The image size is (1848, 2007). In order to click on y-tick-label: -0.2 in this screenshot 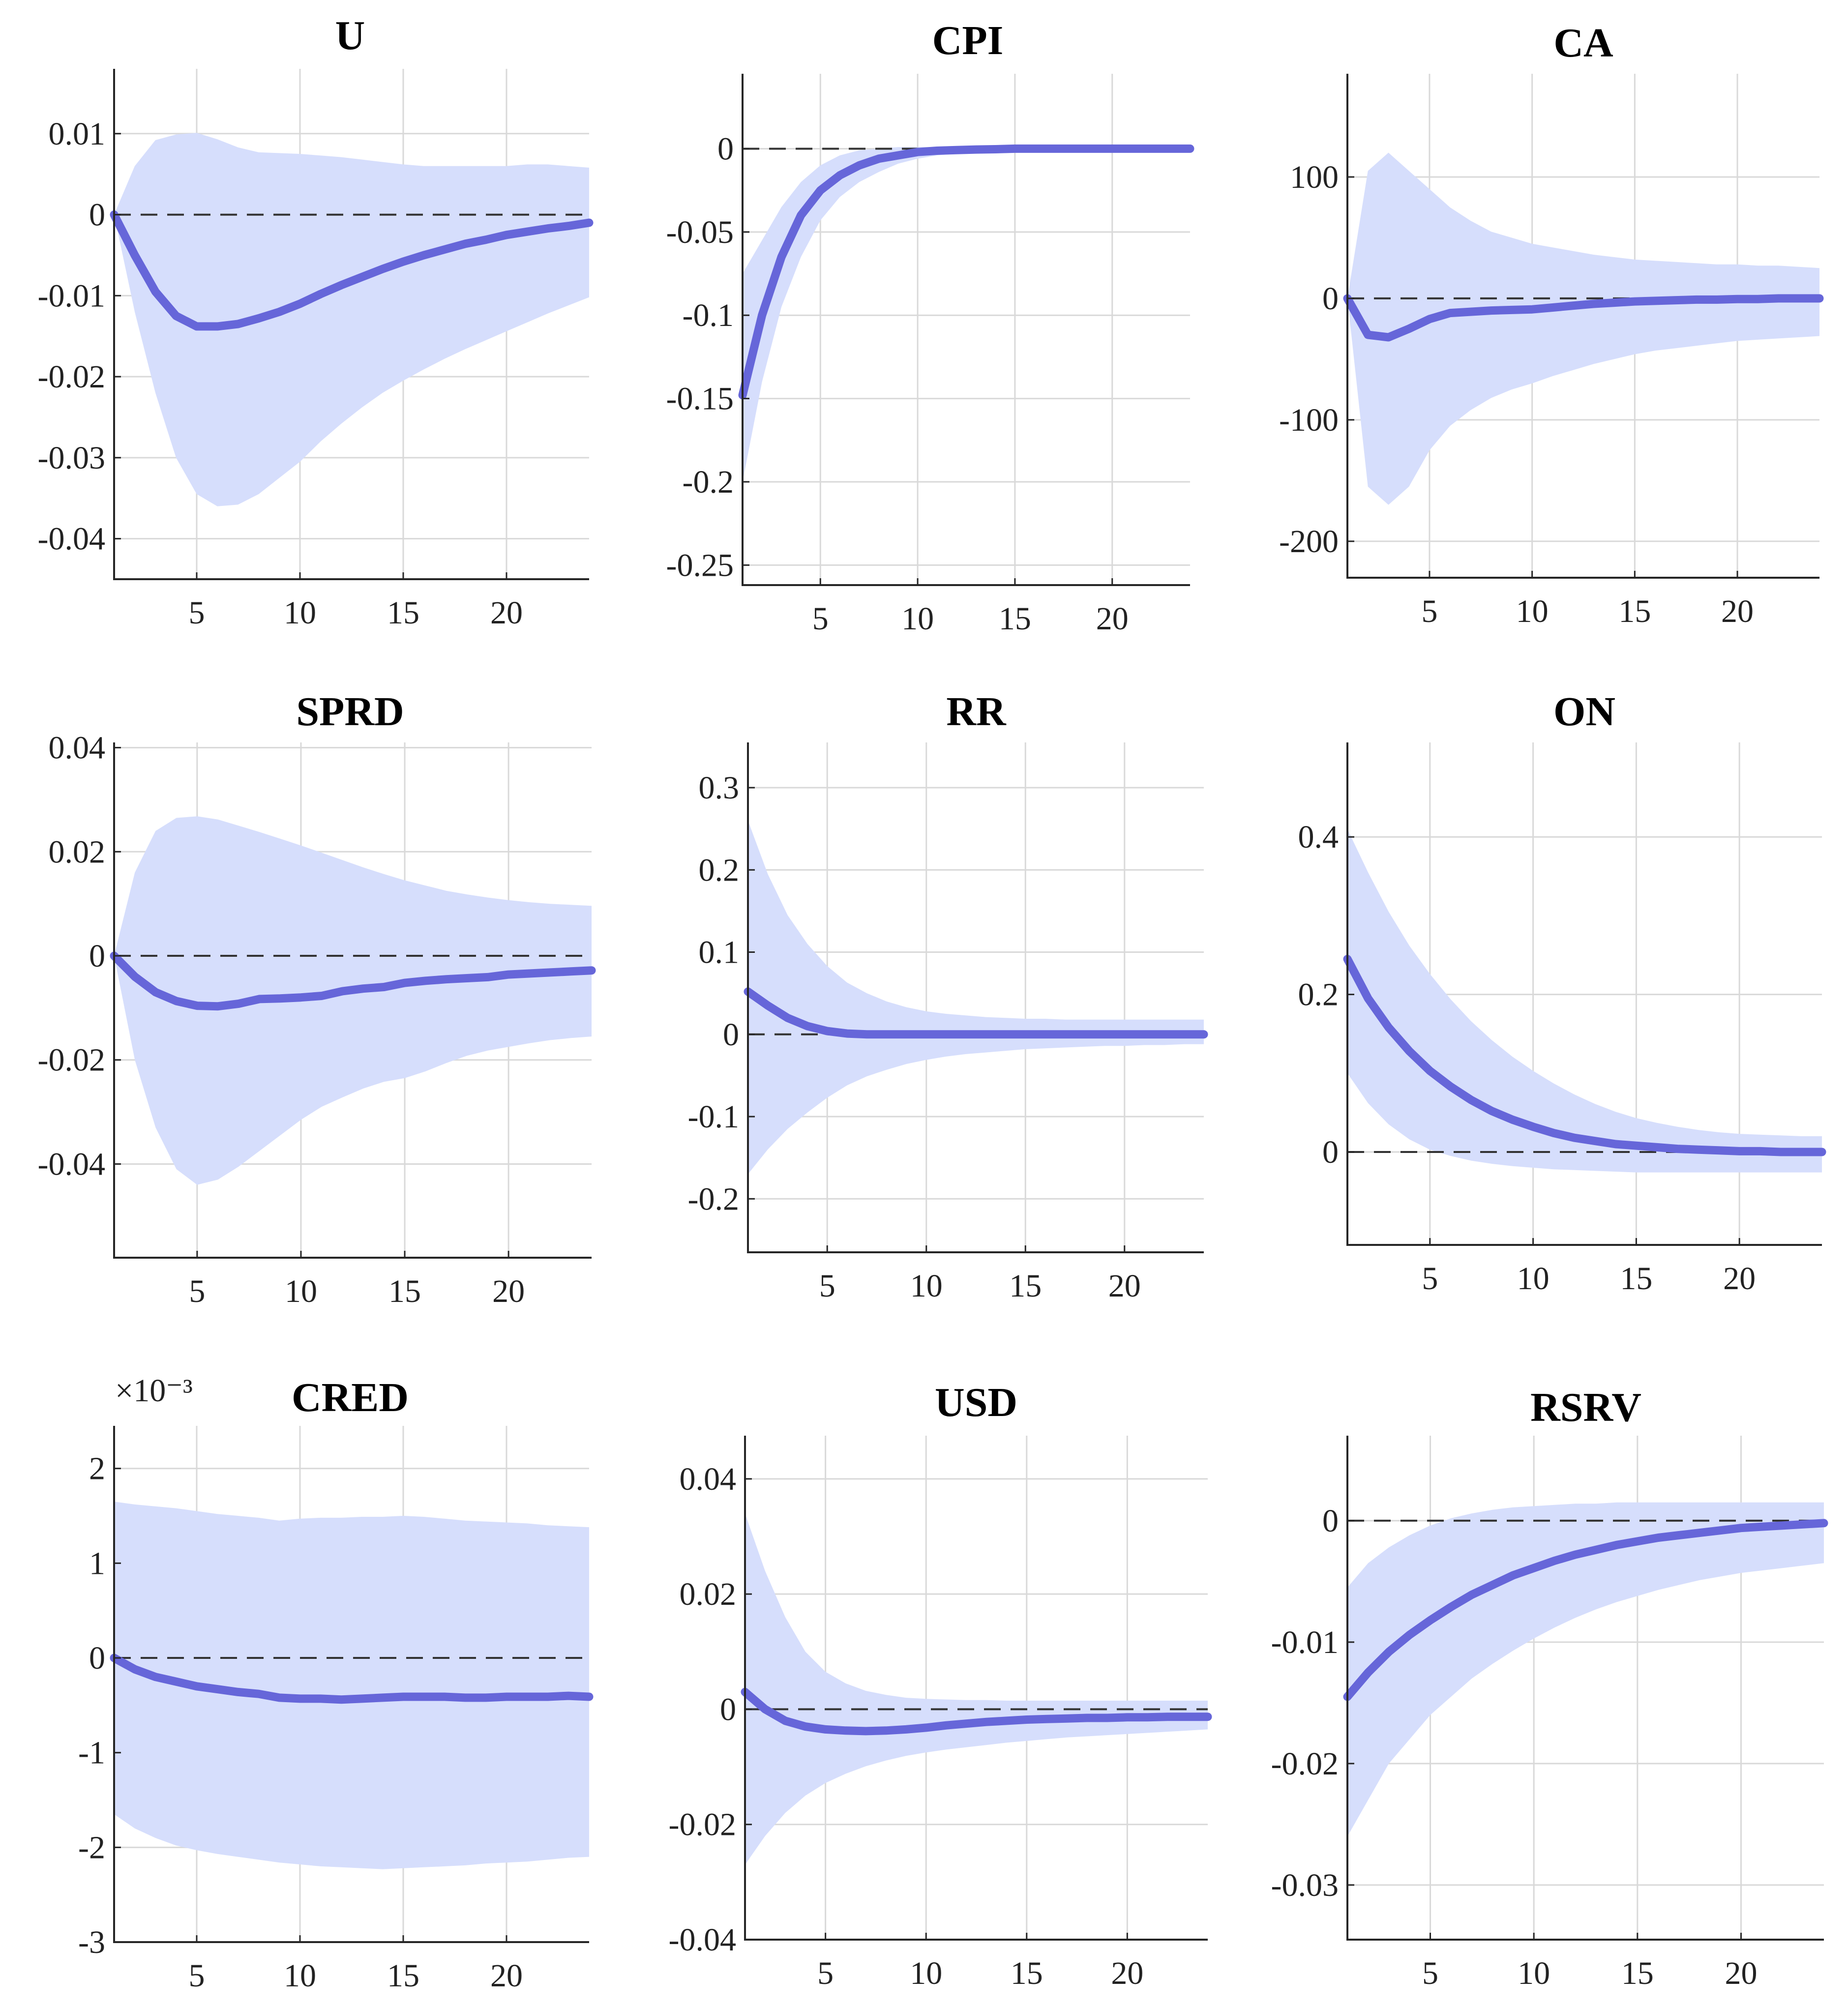, I will do `click(713, 1199)`.